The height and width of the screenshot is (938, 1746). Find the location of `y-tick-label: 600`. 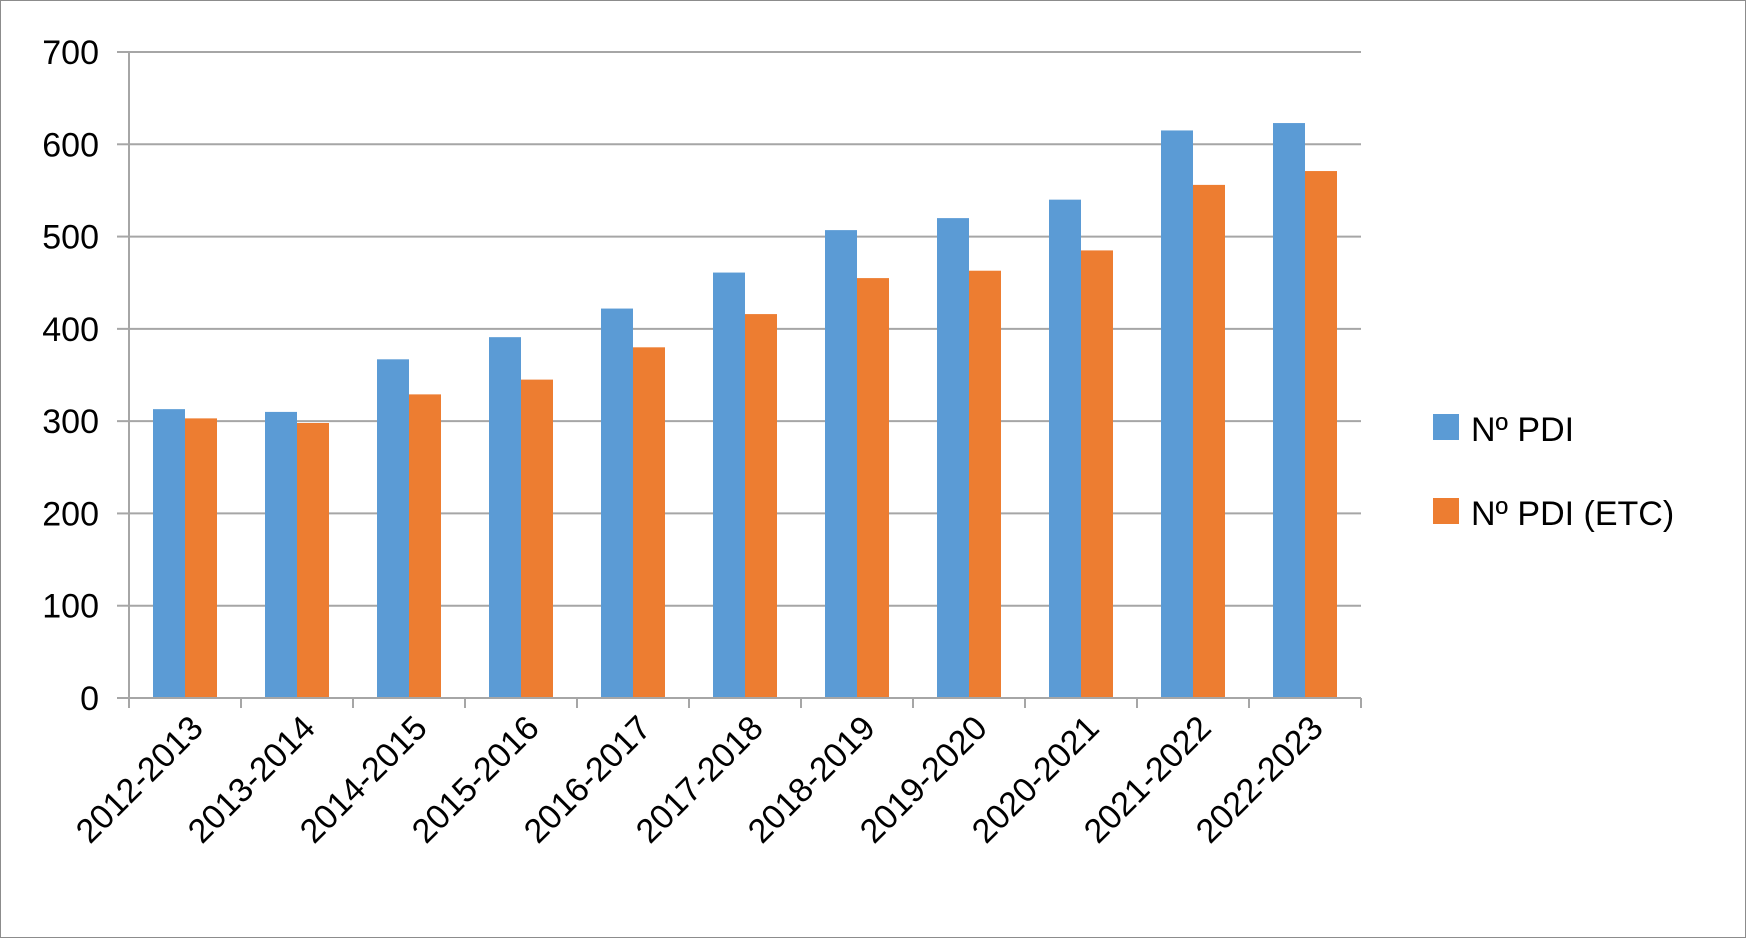

y-tick-label: 600 is located at coordinates (70, 145).